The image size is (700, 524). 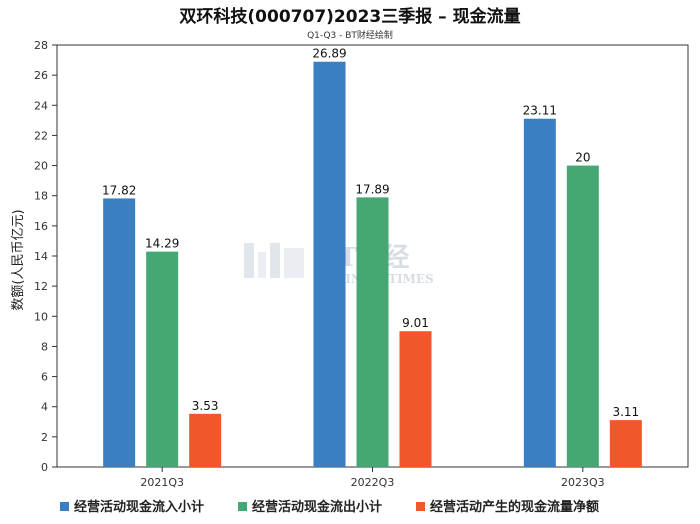 I want to click on y-tick-label: 6, so click(x=44, y=377).